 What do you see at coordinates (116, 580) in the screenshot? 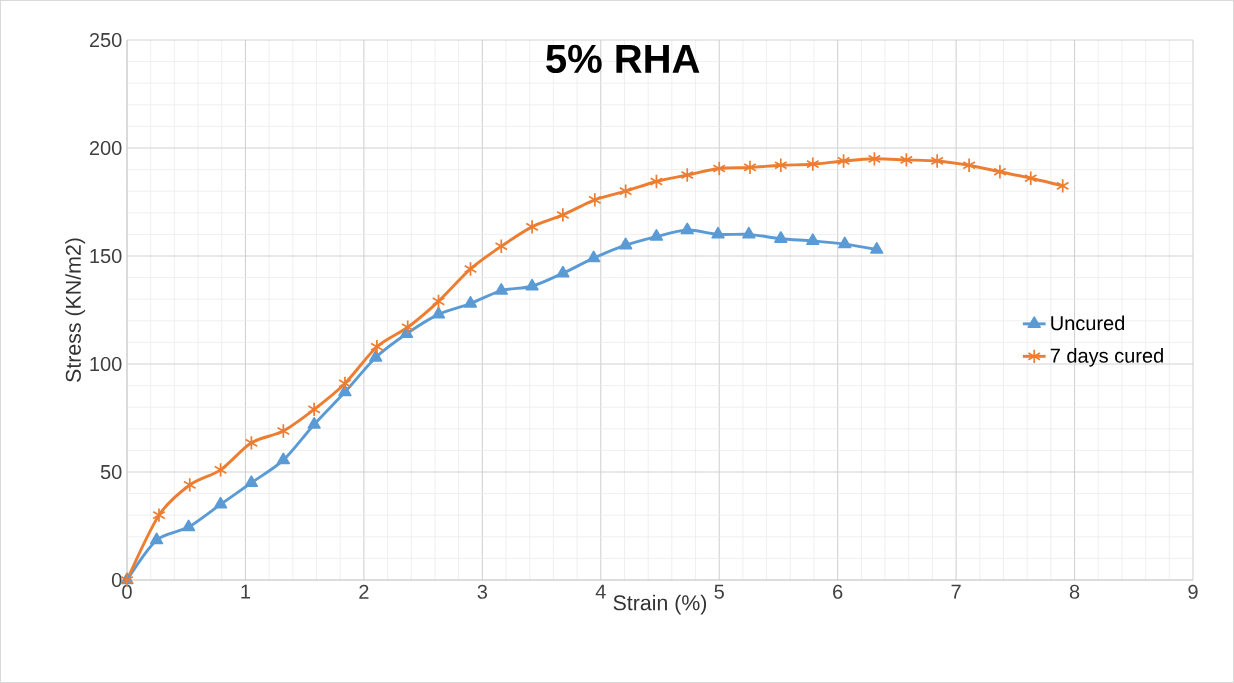
I see `y-tick-label: 0` at bounding box center [116, 580].